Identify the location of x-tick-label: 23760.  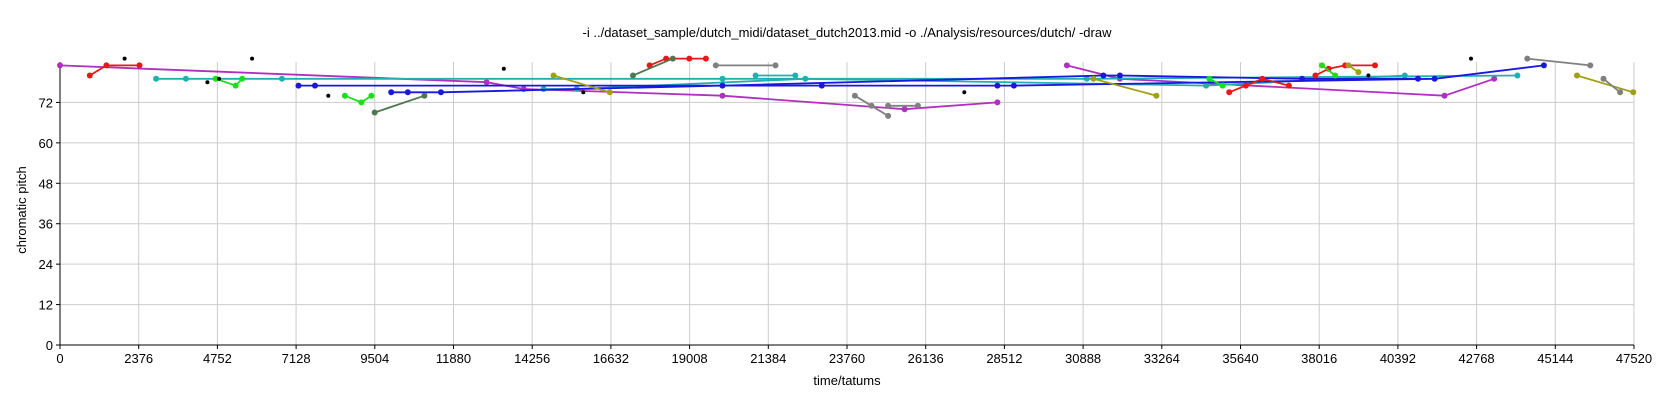
(847, 358).